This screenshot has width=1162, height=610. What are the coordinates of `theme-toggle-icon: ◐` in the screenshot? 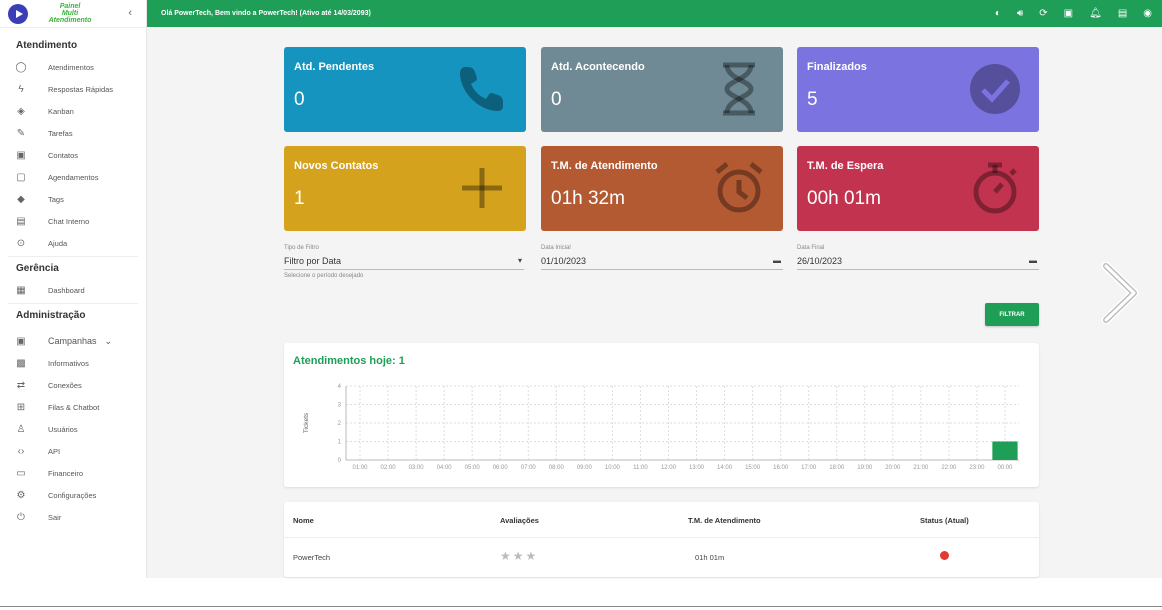 It's located at (997, 13).